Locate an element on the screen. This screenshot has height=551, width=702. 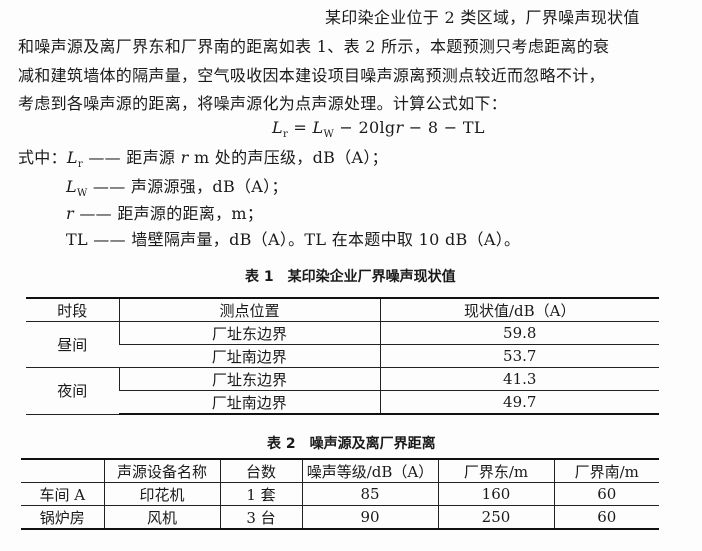
count-cell: 3 台 is located at coordinates (260, 517).